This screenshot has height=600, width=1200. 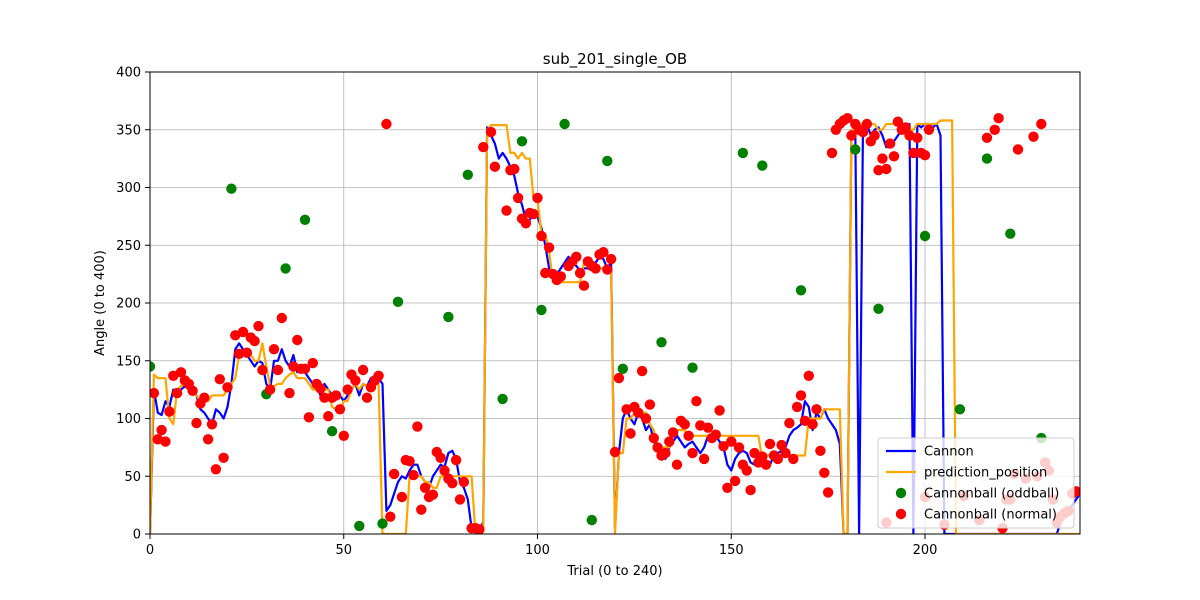 What do you see at coordinates (128, 246) in the screenshot?
I see `y-tick-label: 250` at bounding box center [128, 246].